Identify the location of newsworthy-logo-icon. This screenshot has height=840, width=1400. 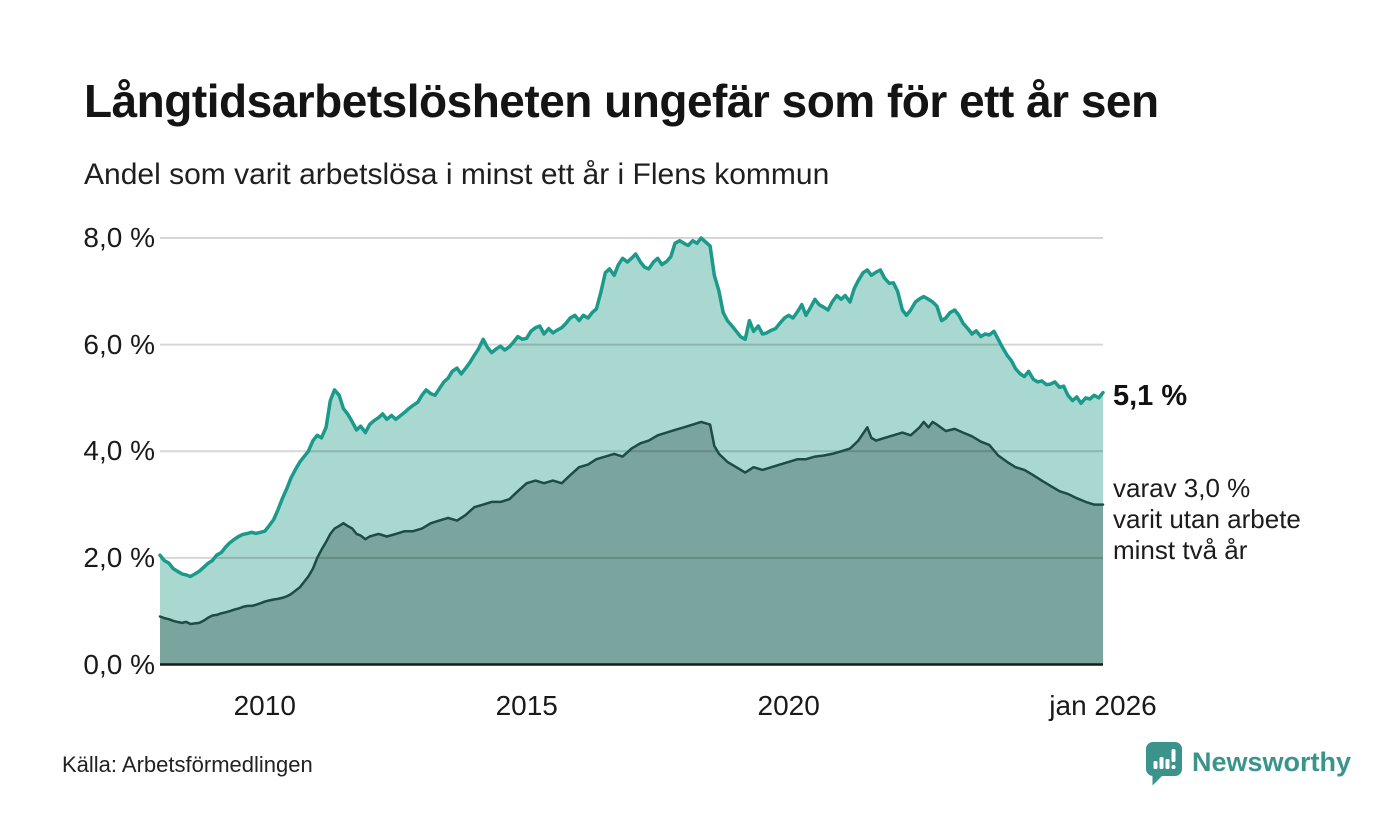
(1164, 764).